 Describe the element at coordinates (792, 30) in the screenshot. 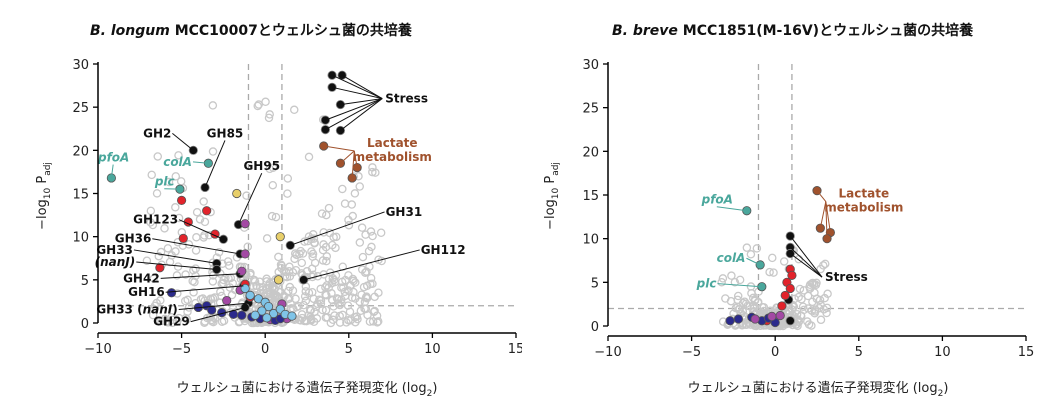

I see `panel-2-title: B. breve MCC1851(M-16V)とウェルシュ菌の共培養` at that location.